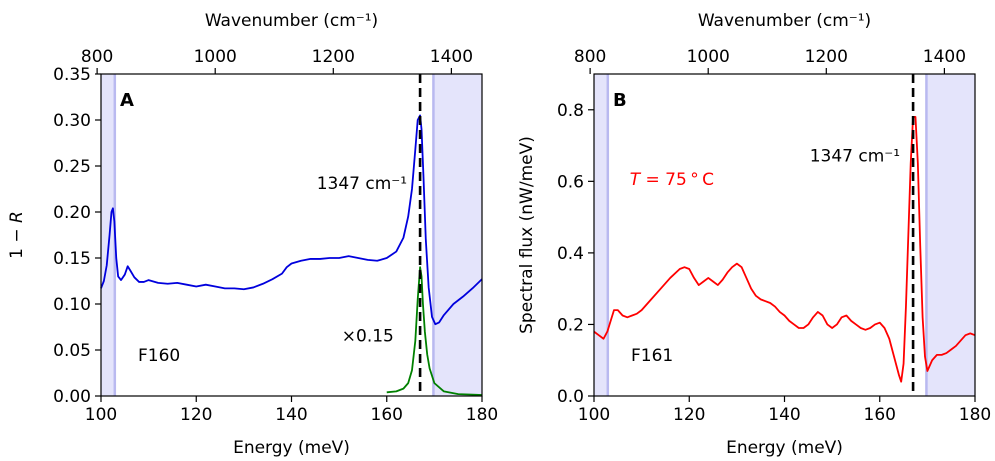 The height and width of the screenshot is (461, 995). Describe the element at coordinates (527, 235) in the screenshot. I see `y-axis-label: Spectral flux (nW/meV)` at that location.